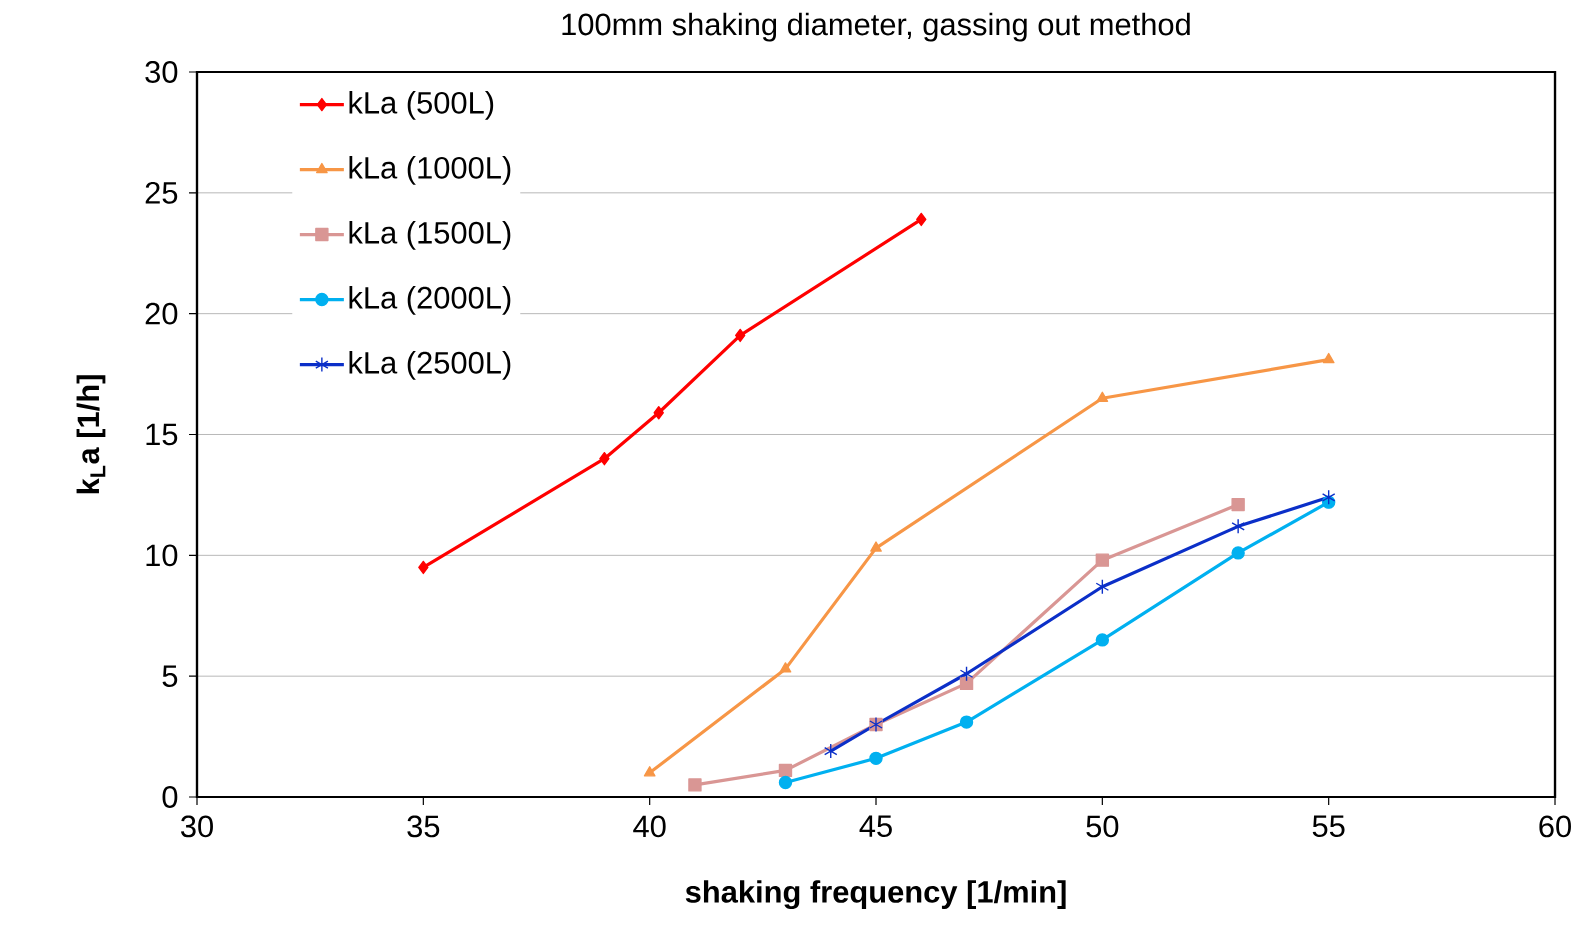 The image size is (1584, 952). Describe the element at coordinates (161, 192) in the screenshot. I see `y-tick-label: 25` at that location.